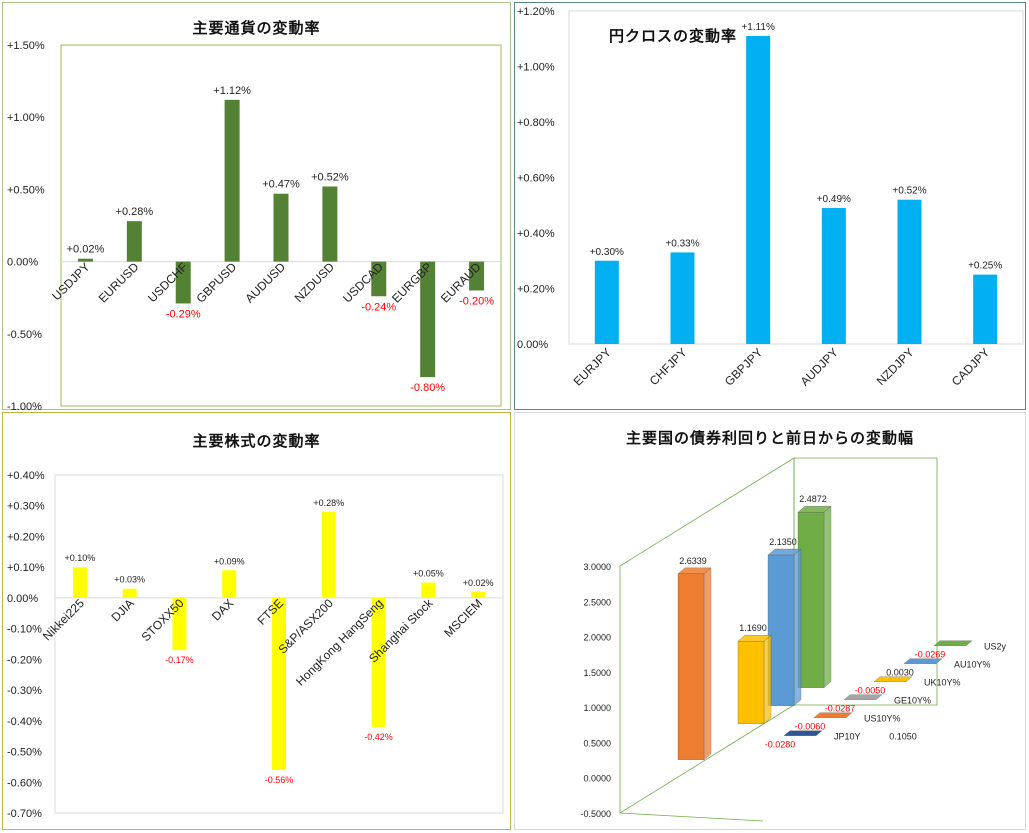 The width and height of the screenshot is (1029, 833). I want to click on y-tick-label: +0.50%, so click(26, 190).